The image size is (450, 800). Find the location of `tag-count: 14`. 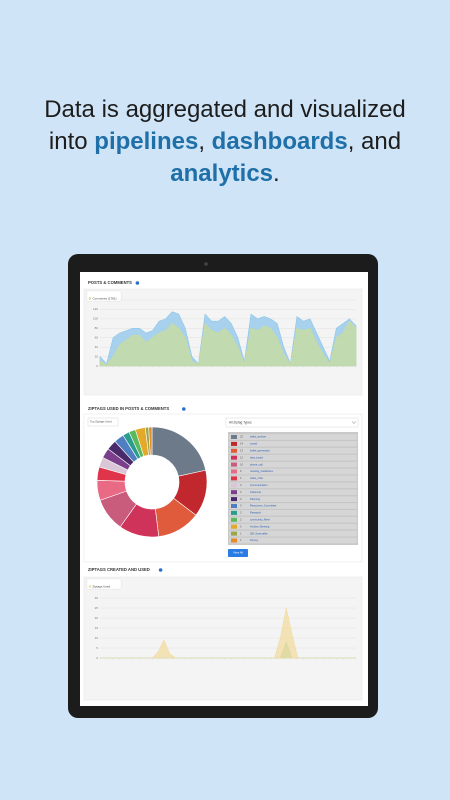

tag-count: 14 is located at coordinates (241, 444).